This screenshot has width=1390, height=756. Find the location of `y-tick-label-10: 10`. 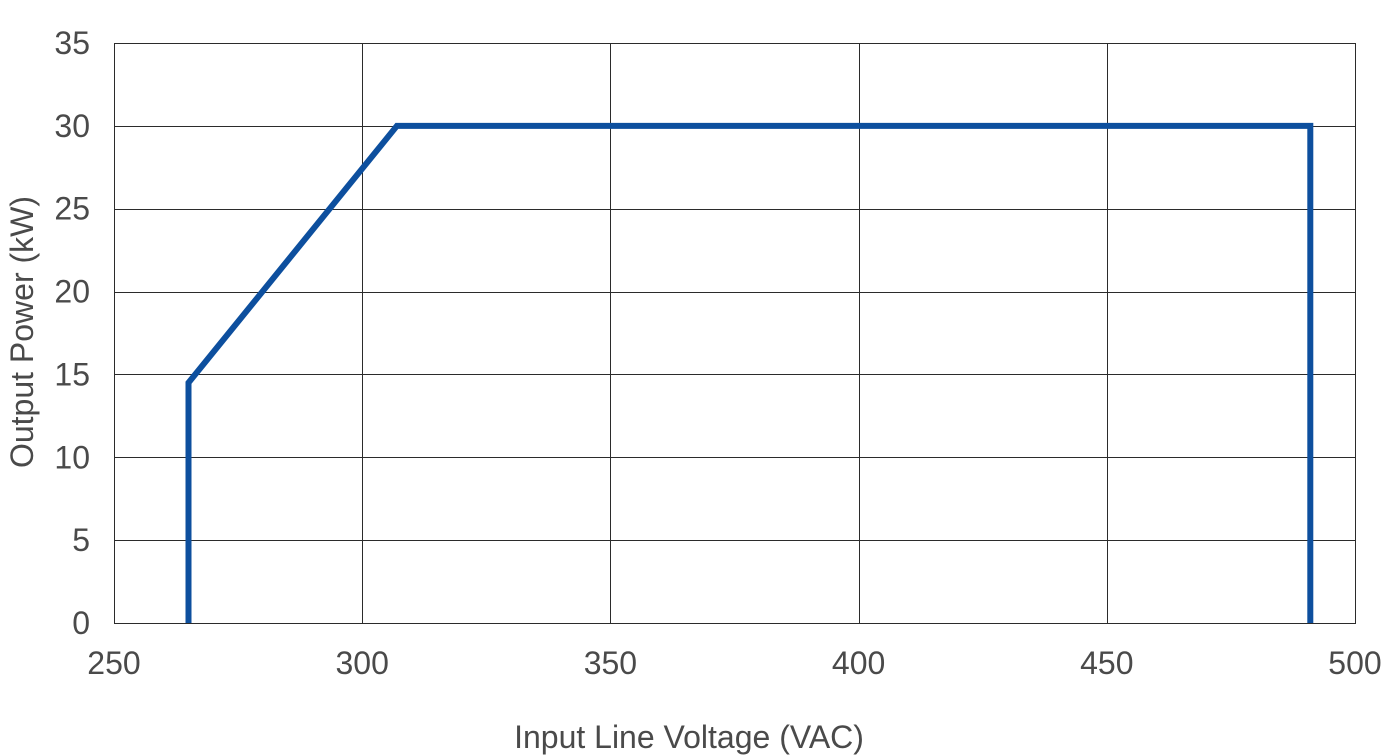

y-tick-label-10: 10 is located at coordinates (72, 457).